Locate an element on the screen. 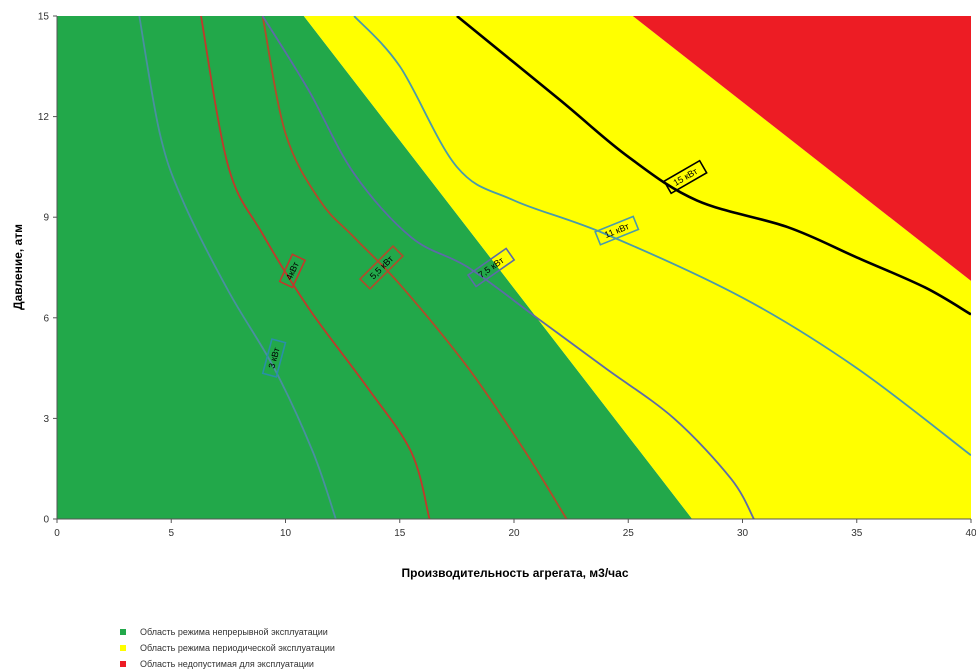  legend-label: Область недопустимая для эксплуатации is located at coordinates (227, 664).